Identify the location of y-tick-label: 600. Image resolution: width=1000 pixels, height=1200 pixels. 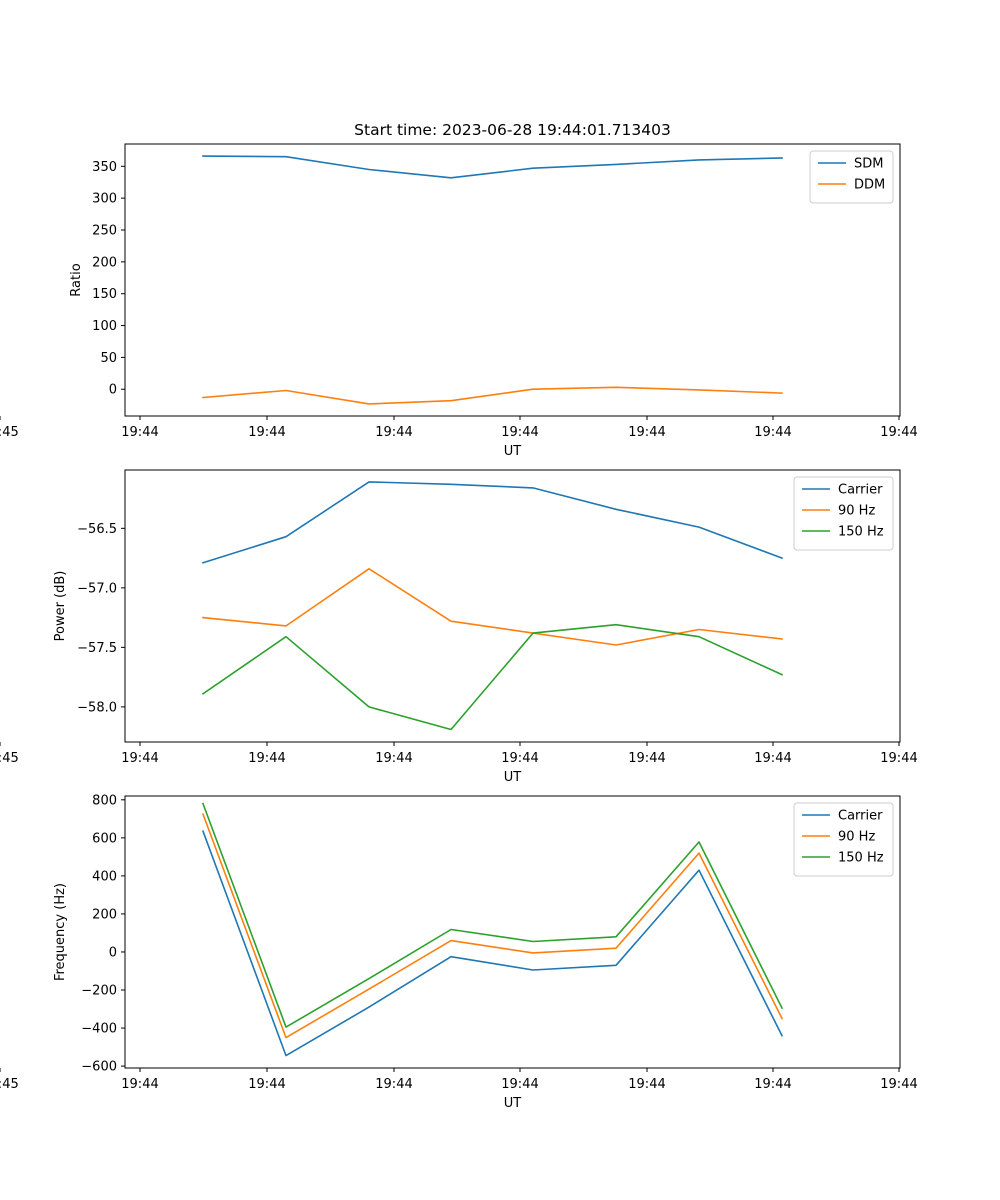
(104, 838).